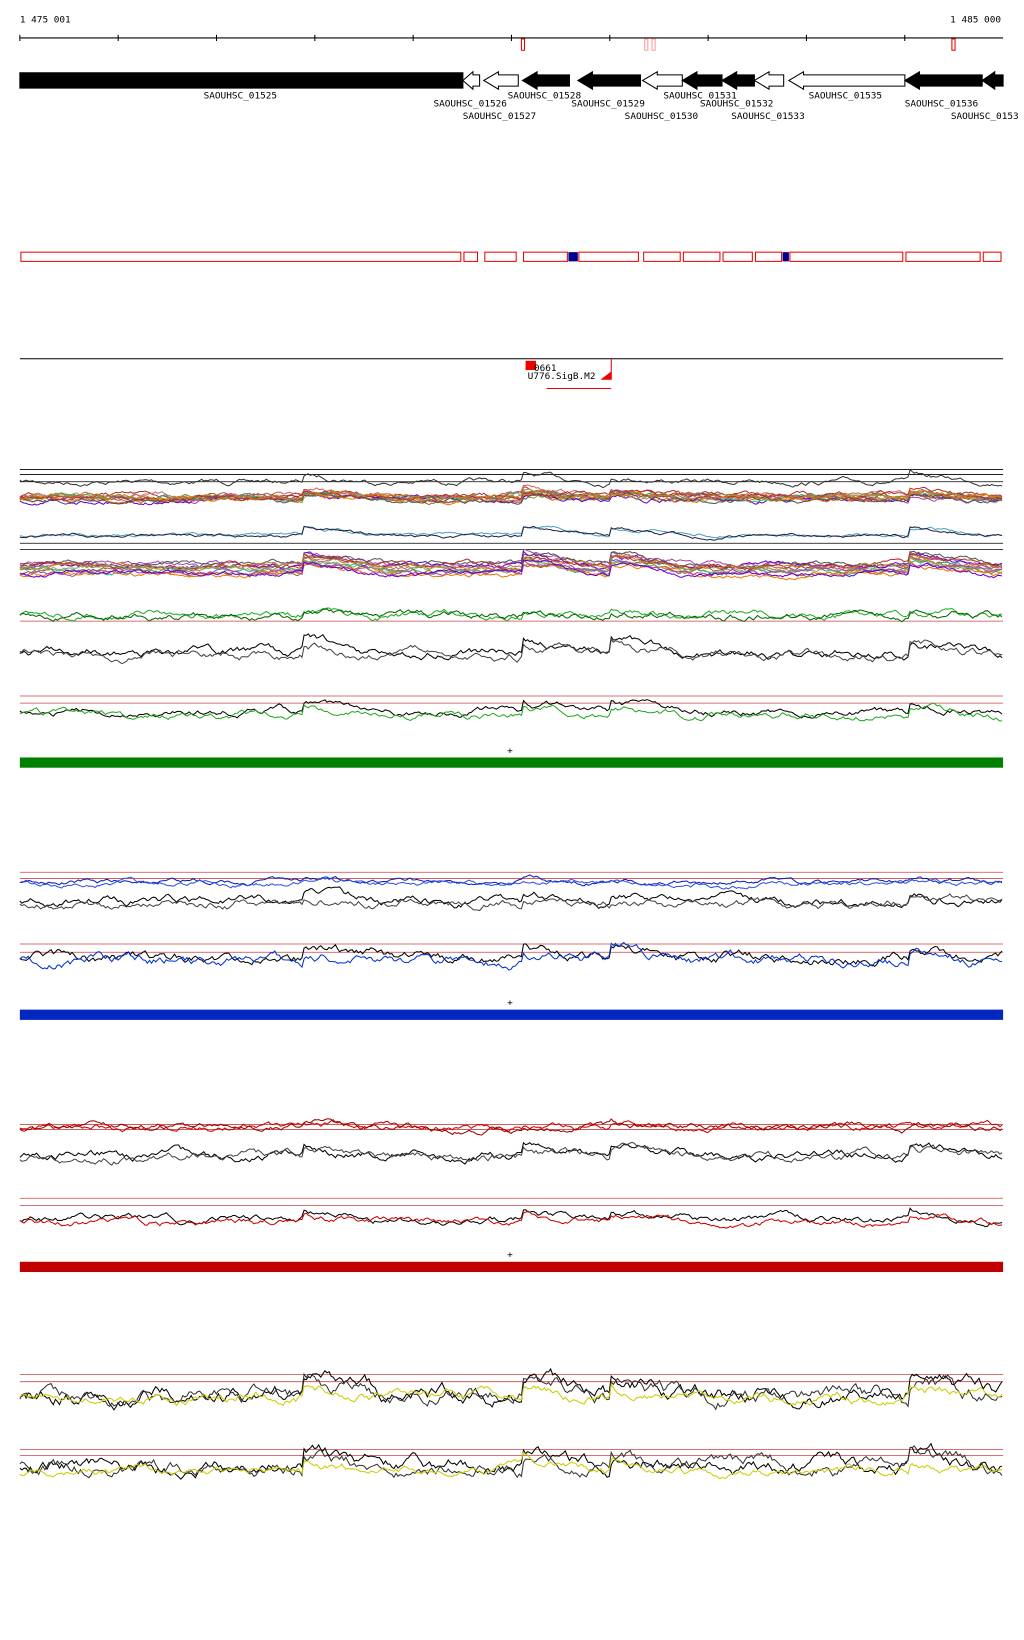 The image size is (1024, 1640). Describe the element at coordinates (240, 95) in the screenshot. I see `gene-label: SAOUHSC_01525` at that location.